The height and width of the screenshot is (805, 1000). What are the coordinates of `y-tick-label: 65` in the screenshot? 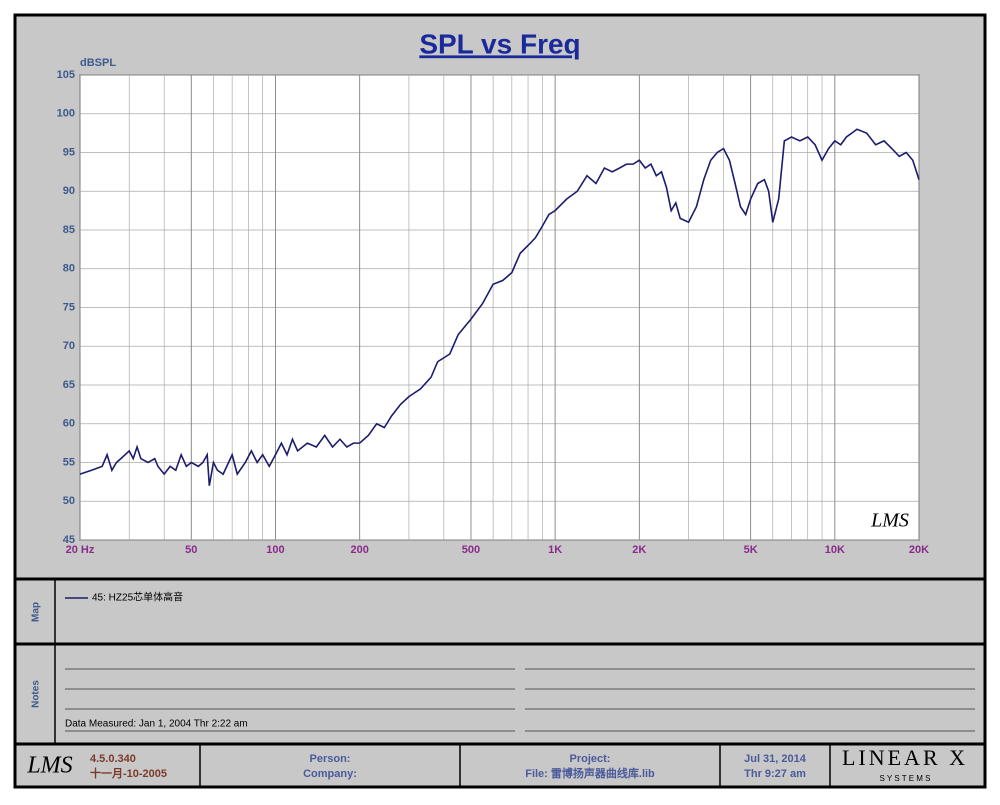 It's located at (69, 385).